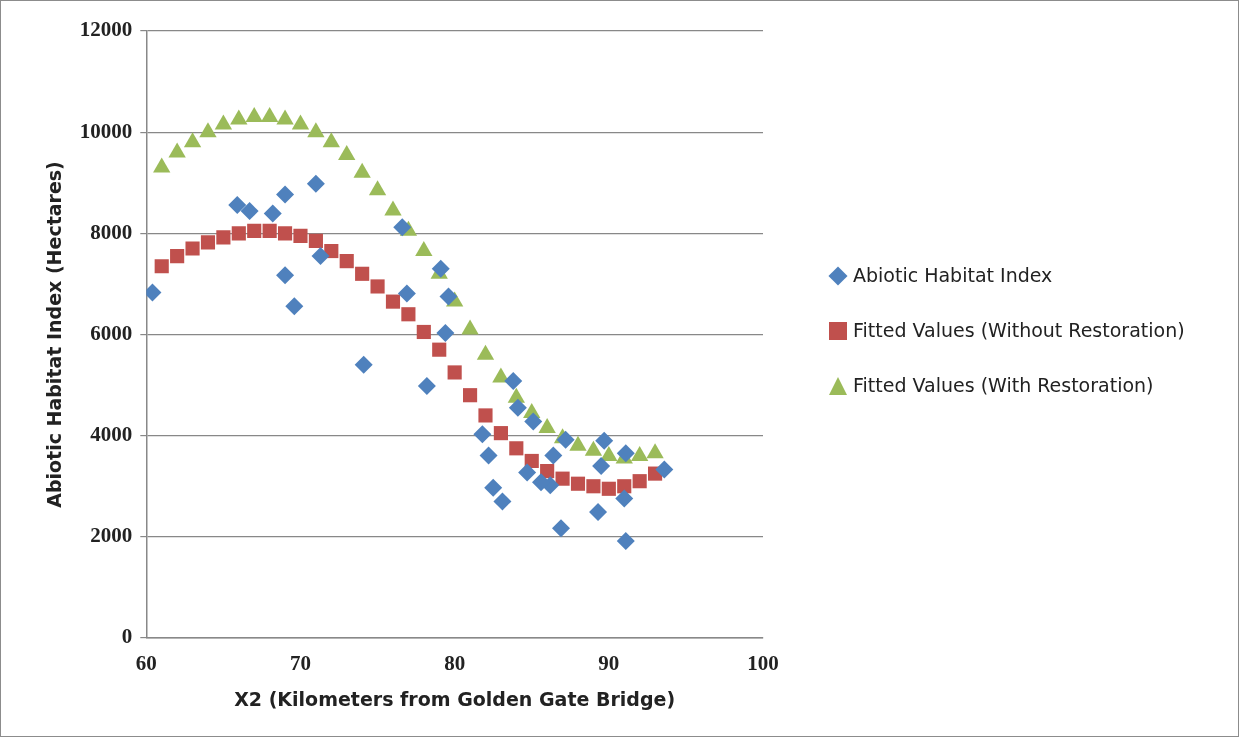 This screenshot has width=1239, height=737. What do you see at coordinates (111, 231) in the screenshot?
I see `y-tick-label: 8000` at bounding box center [111, 231].